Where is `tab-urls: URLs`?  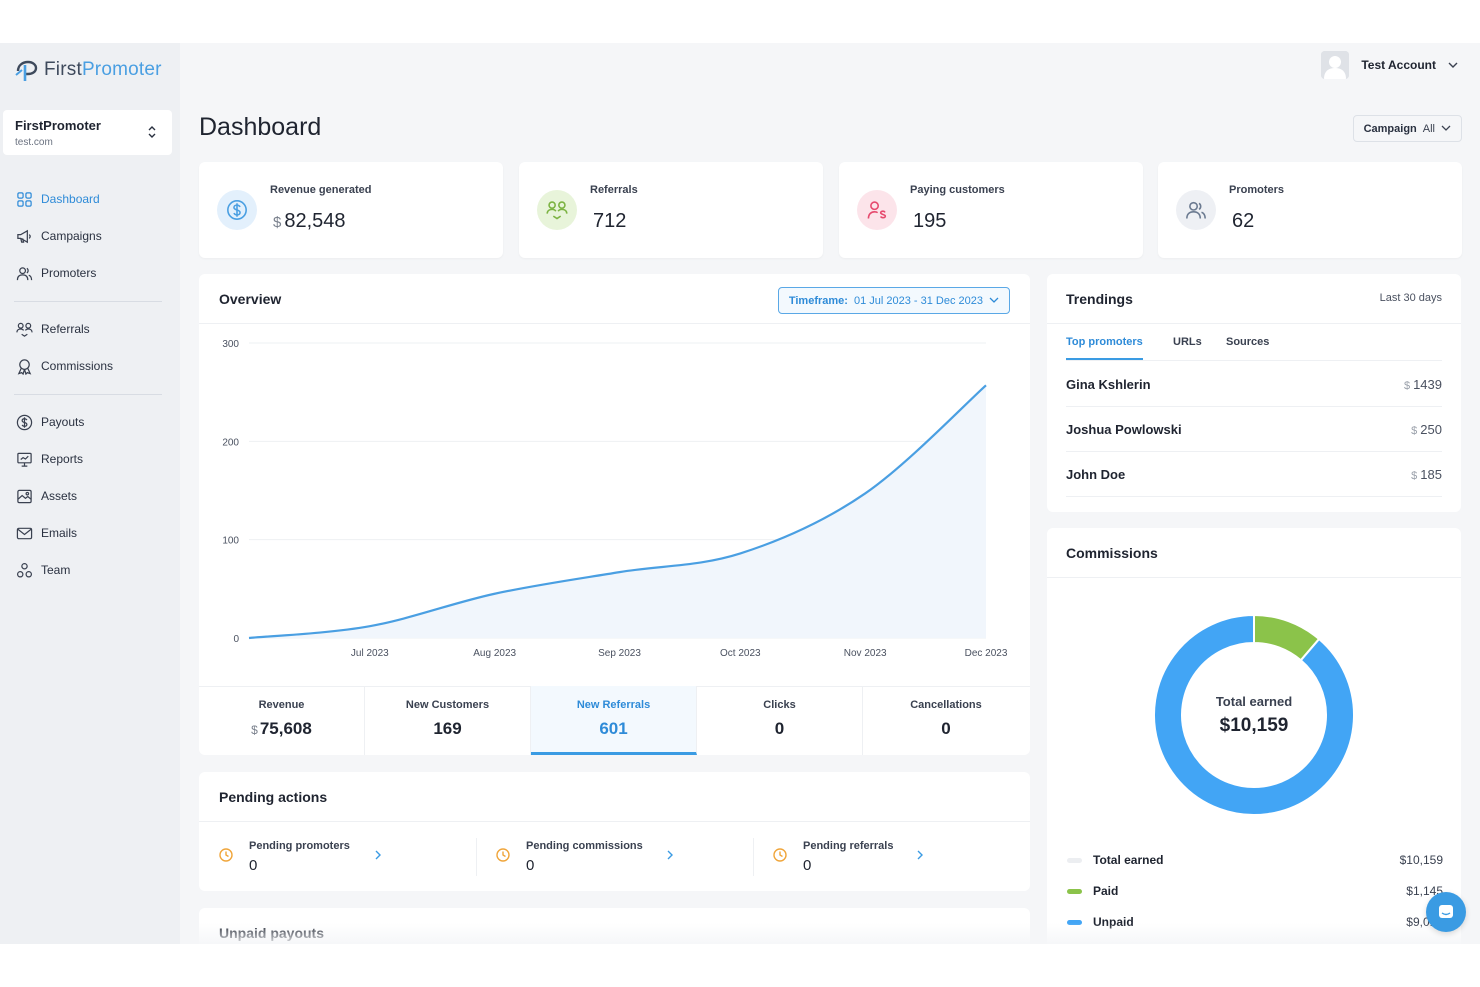 tab-urls: URLs is located at coordinates (1187, 342).